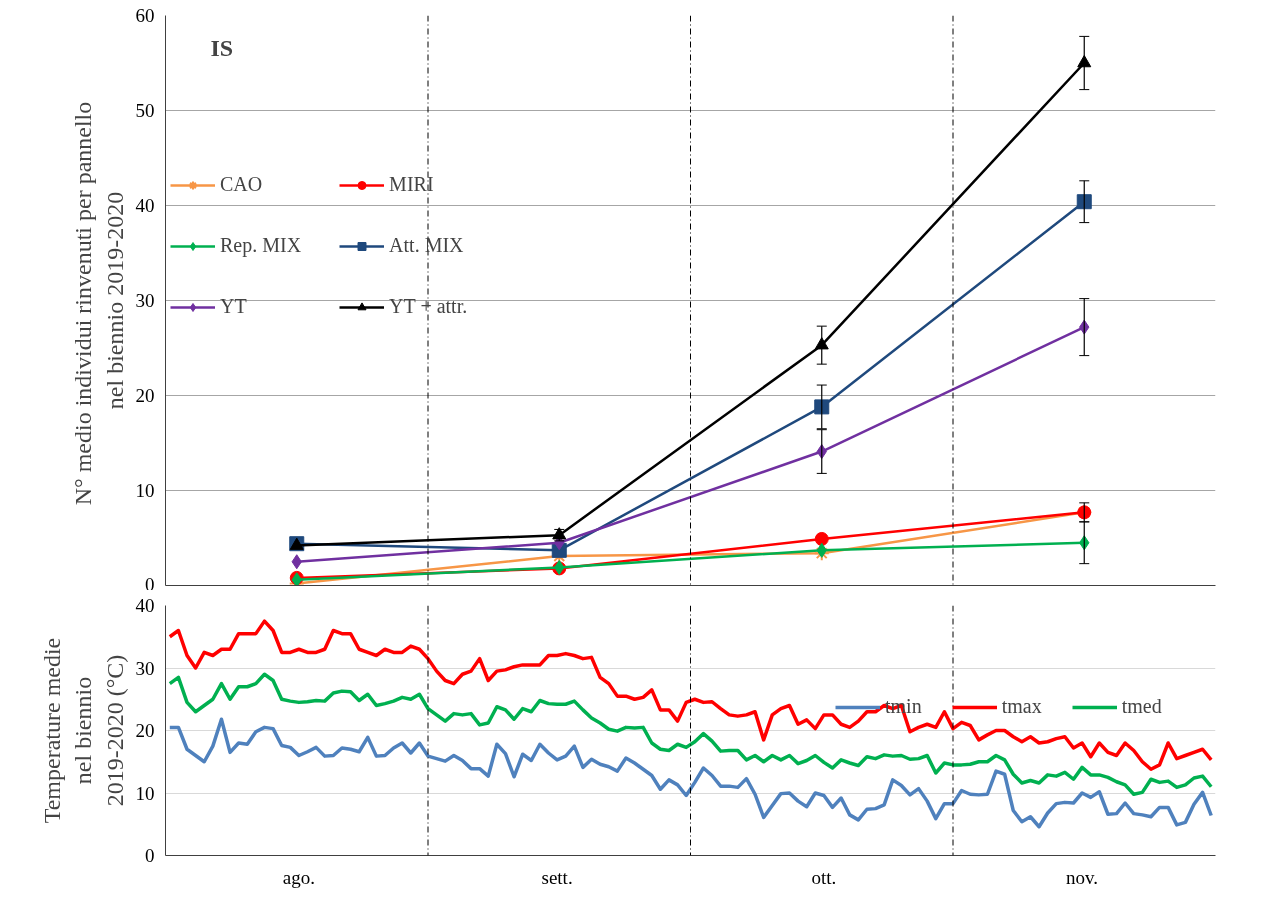  I want to click on legend-label: Rep. MIX, so click(261, 245).